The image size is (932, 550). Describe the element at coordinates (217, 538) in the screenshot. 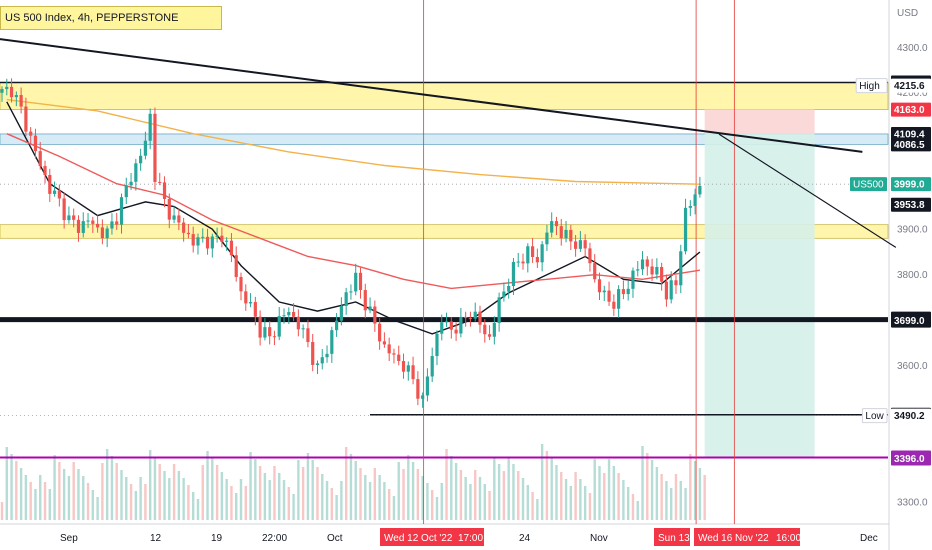

I see `time-tick-label: 19` at that location.